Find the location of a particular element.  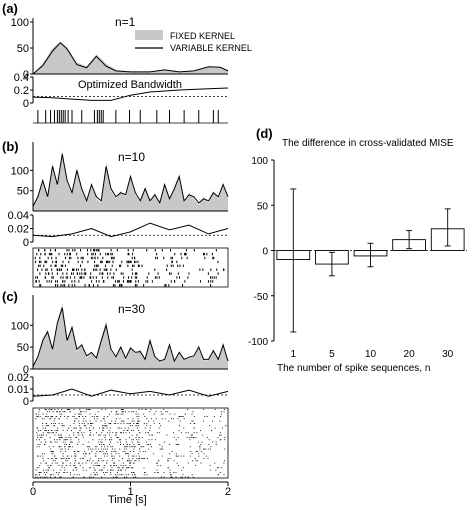

a-rate-ytick-label: 100 is located at coordinates (20, 23).